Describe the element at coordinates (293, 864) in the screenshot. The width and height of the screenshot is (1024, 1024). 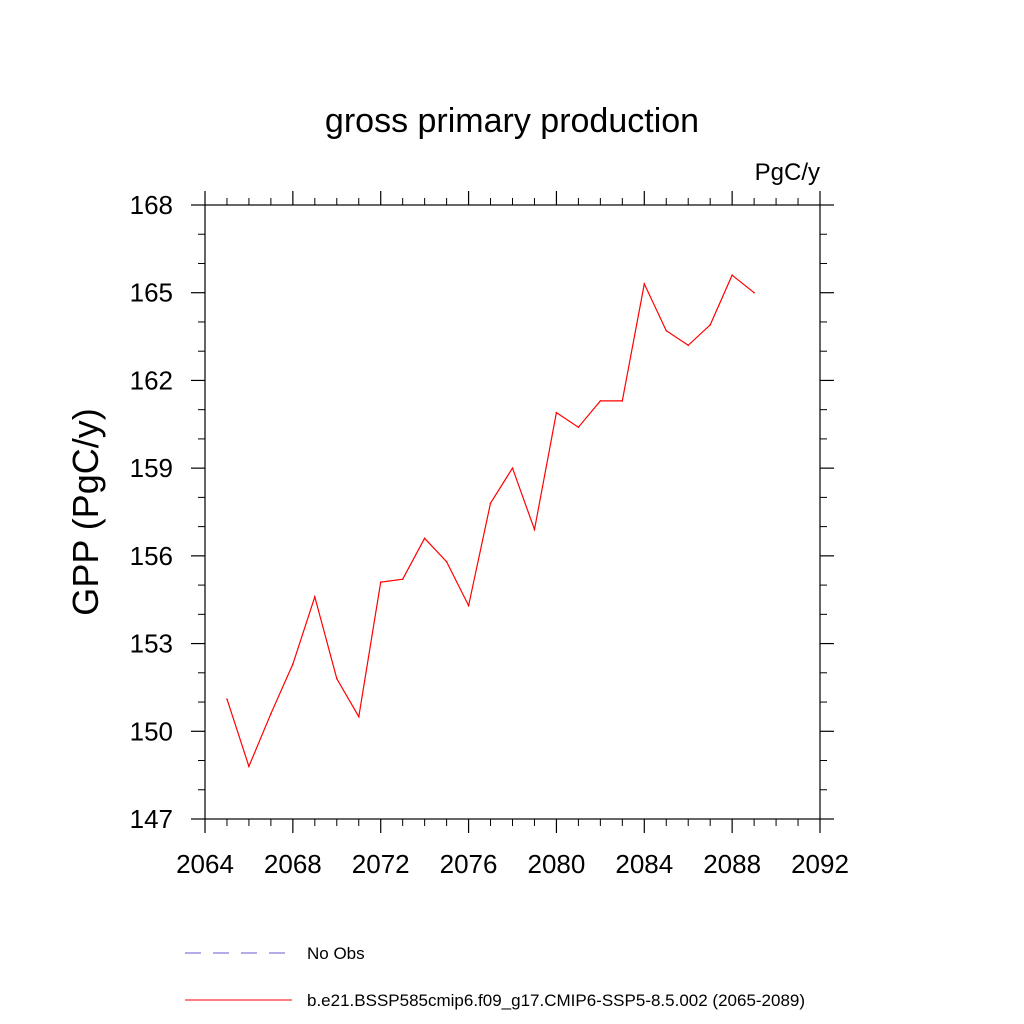
I see `x-tick-label: 2068` at that location.